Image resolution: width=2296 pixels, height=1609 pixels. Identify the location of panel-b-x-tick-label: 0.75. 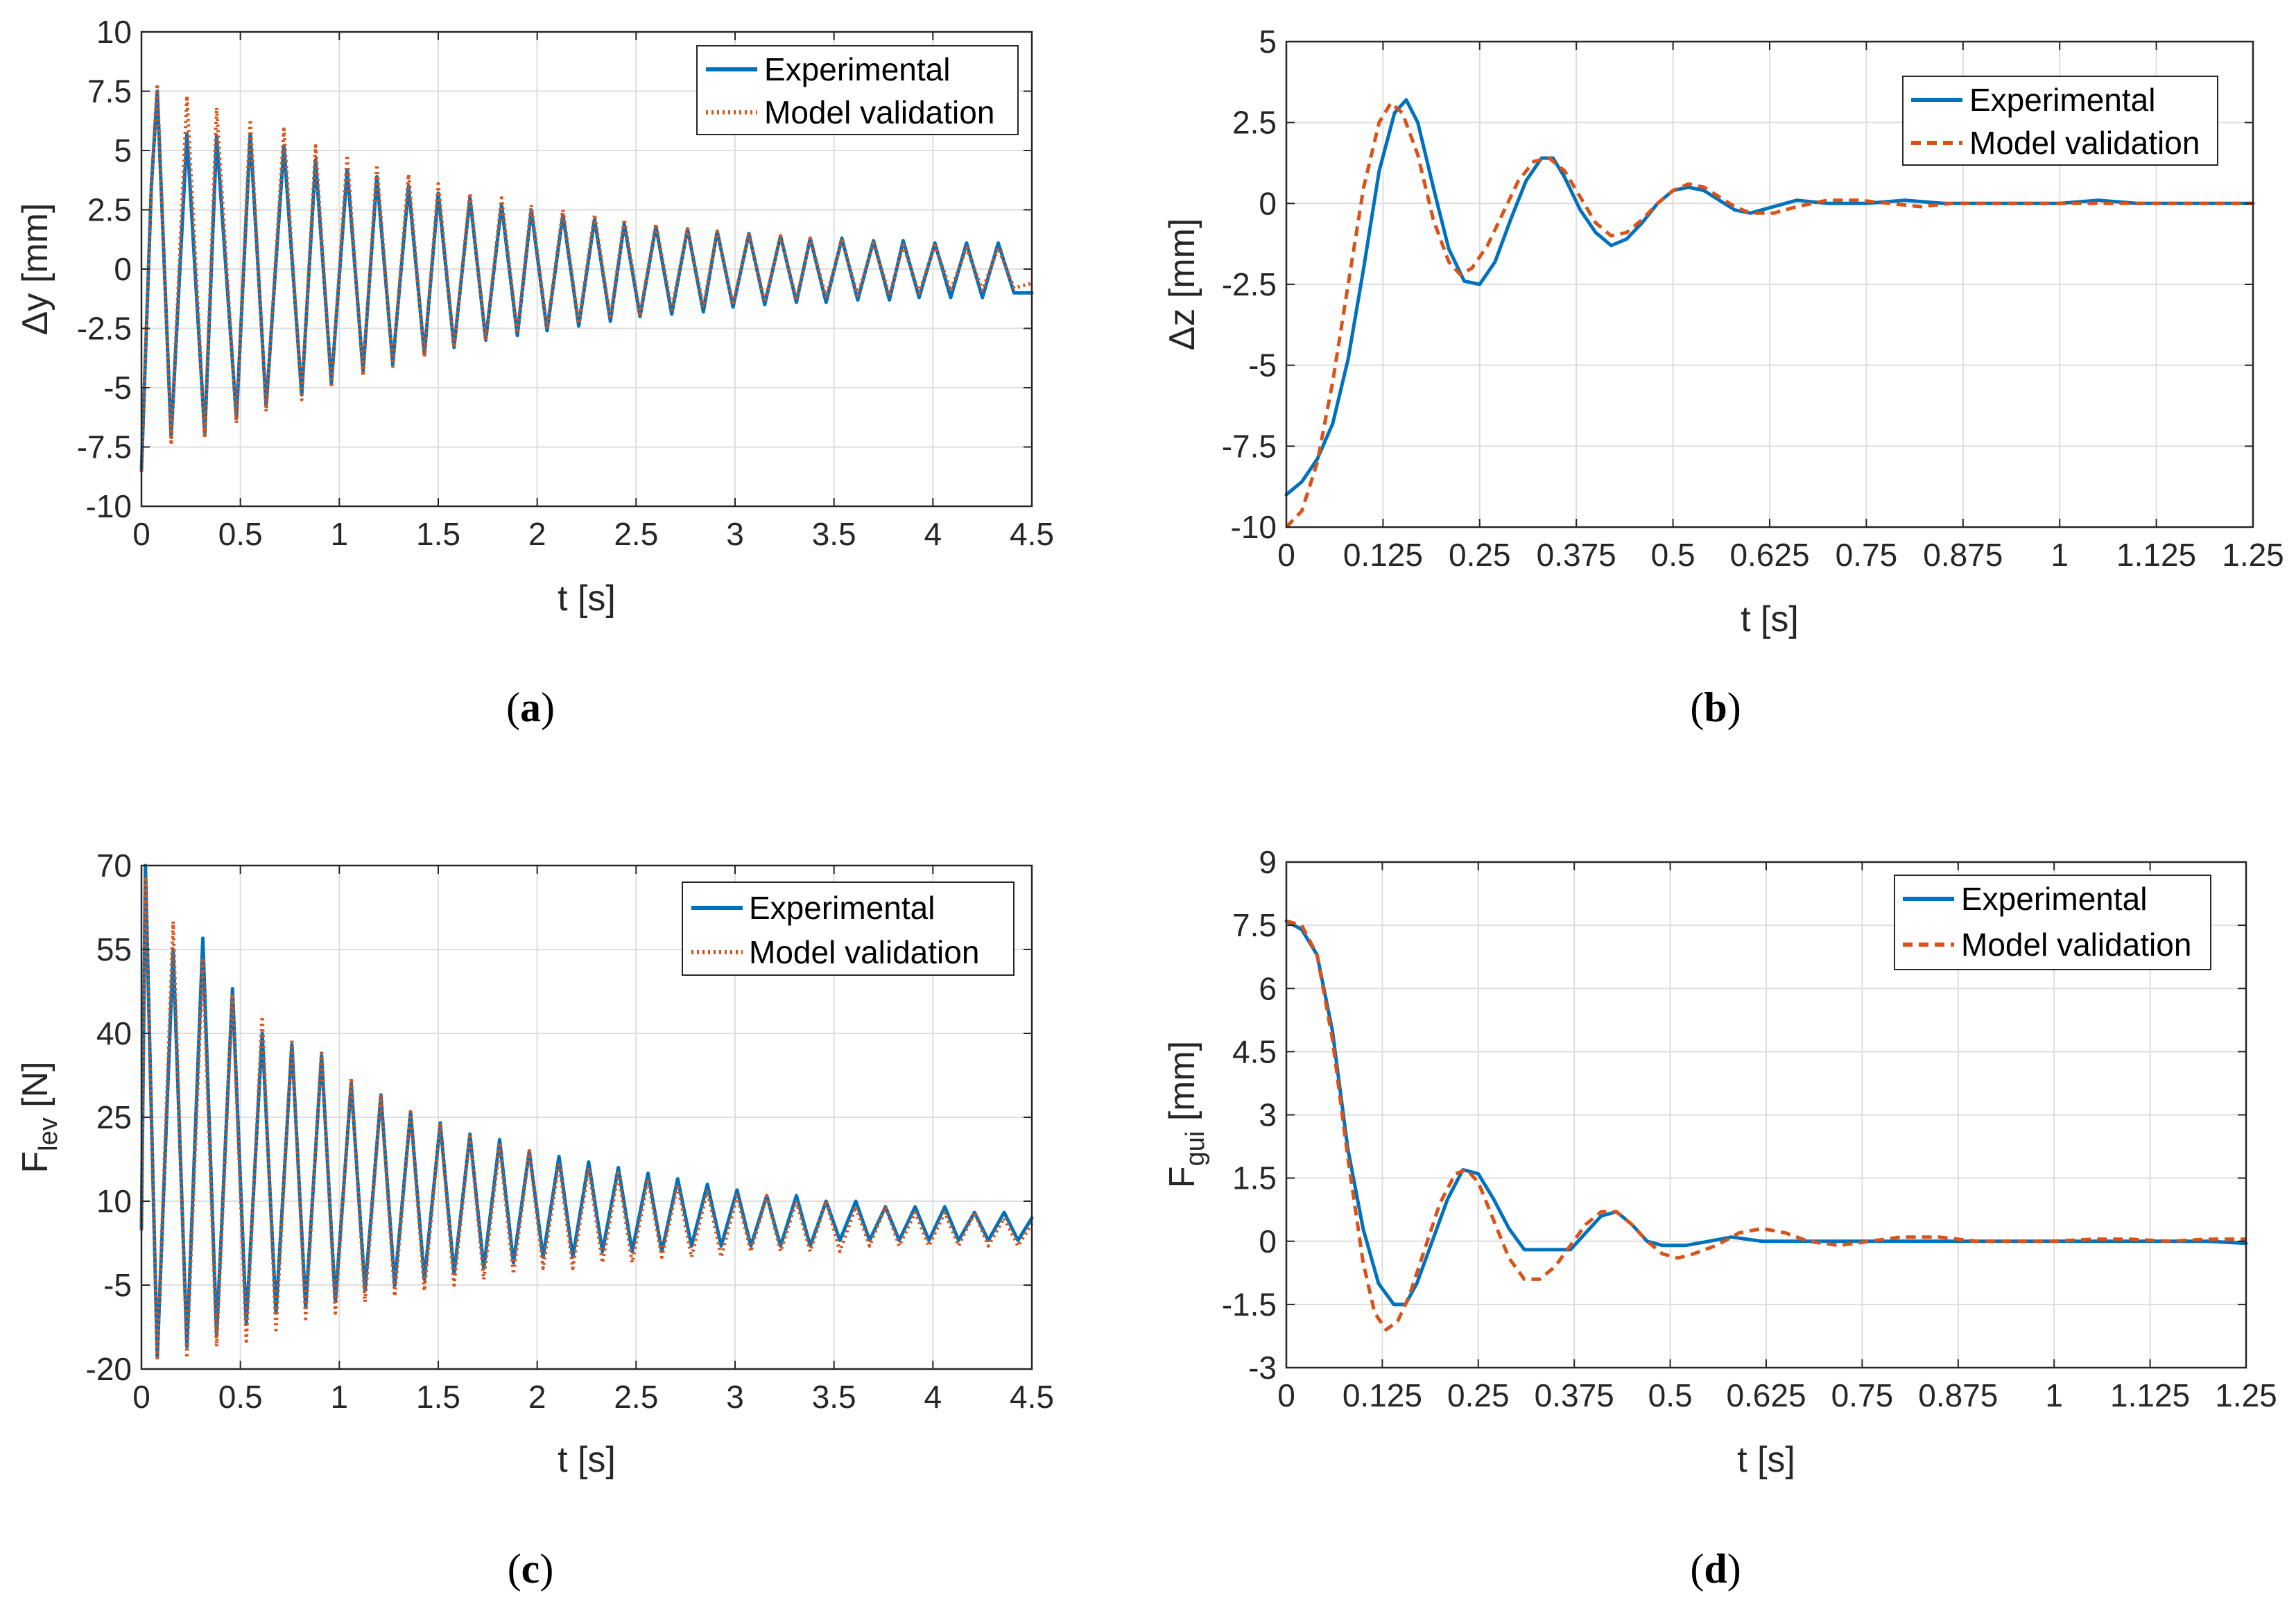
(1867, 555).